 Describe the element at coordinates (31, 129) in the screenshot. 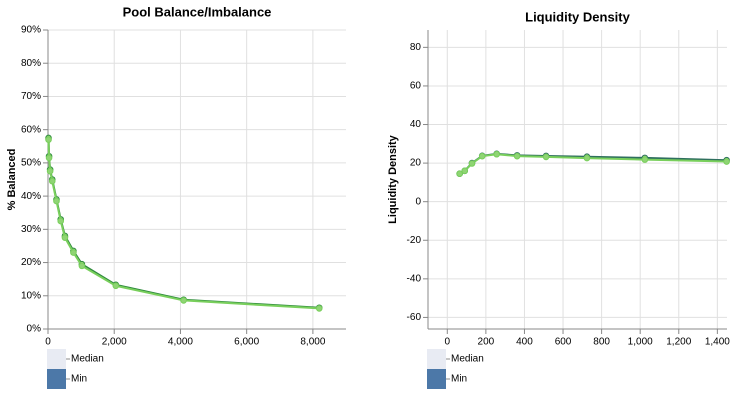

I see `y-tick-label: 60%` at that location.